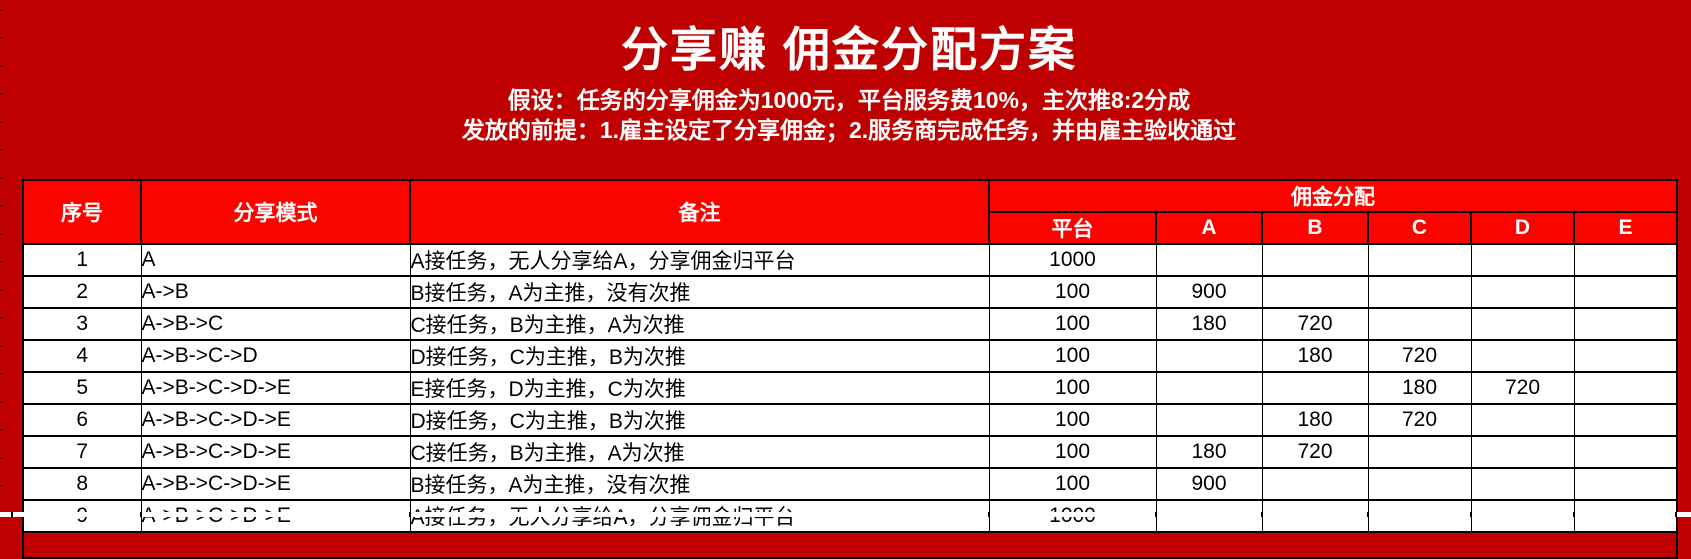 The image size is (1691, 559). I want to click on cell-no: 7, so click(82, 452).